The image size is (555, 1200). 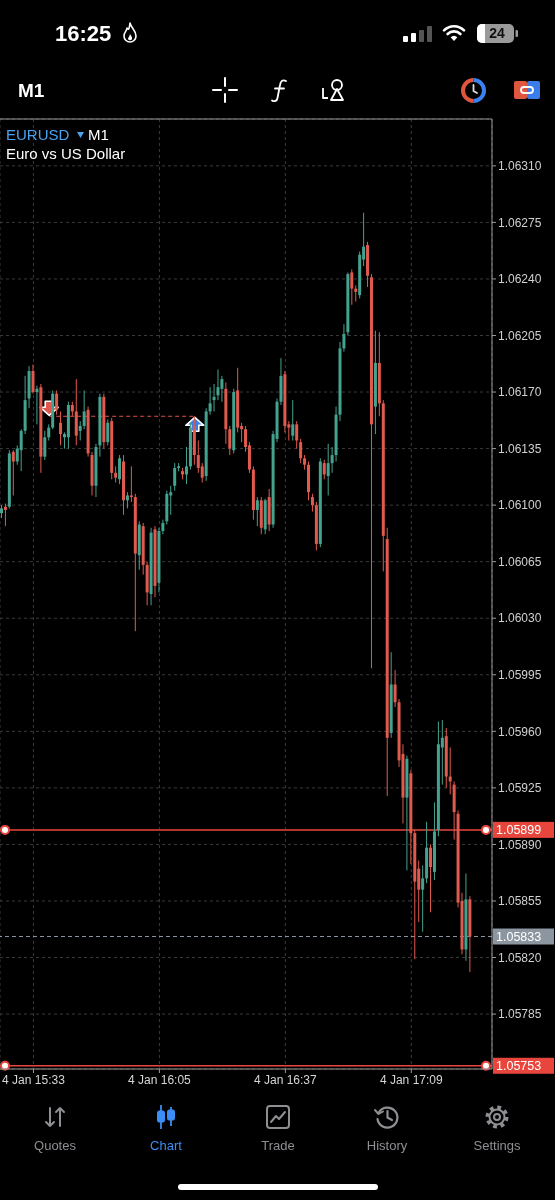 What do you see at coordinates (31, 90) in the screenshot?
I see `text: M1` at bounding box center [31, 90].